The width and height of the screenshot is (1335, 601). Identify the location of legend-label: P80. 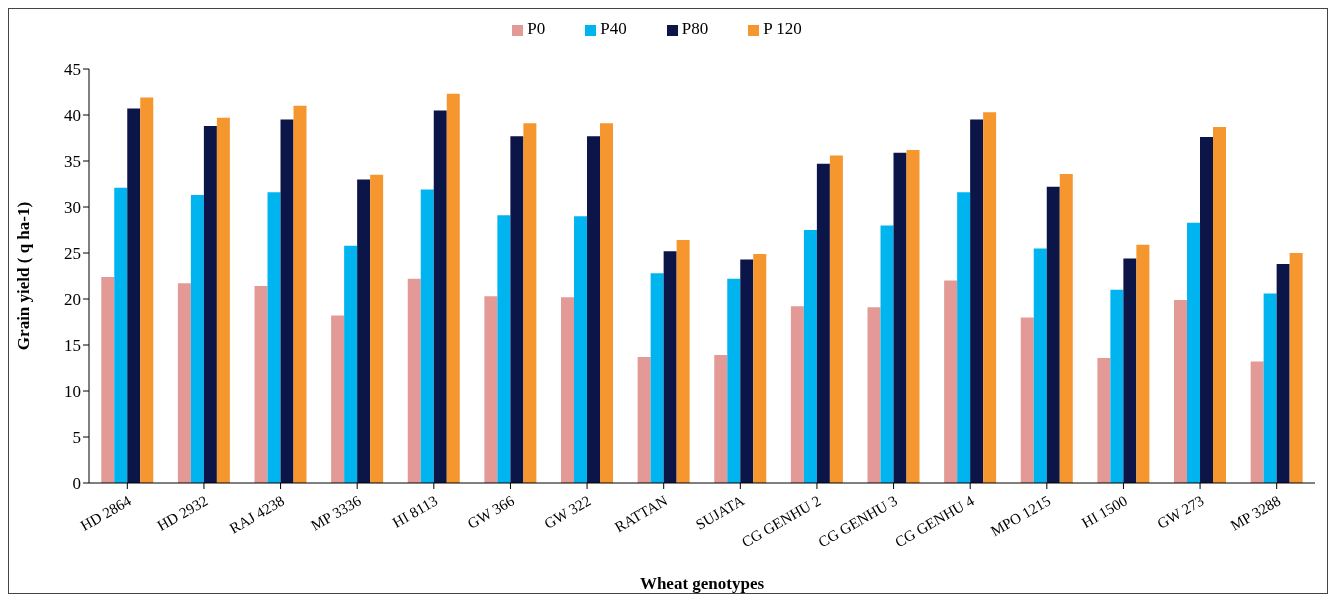
(695, 28).